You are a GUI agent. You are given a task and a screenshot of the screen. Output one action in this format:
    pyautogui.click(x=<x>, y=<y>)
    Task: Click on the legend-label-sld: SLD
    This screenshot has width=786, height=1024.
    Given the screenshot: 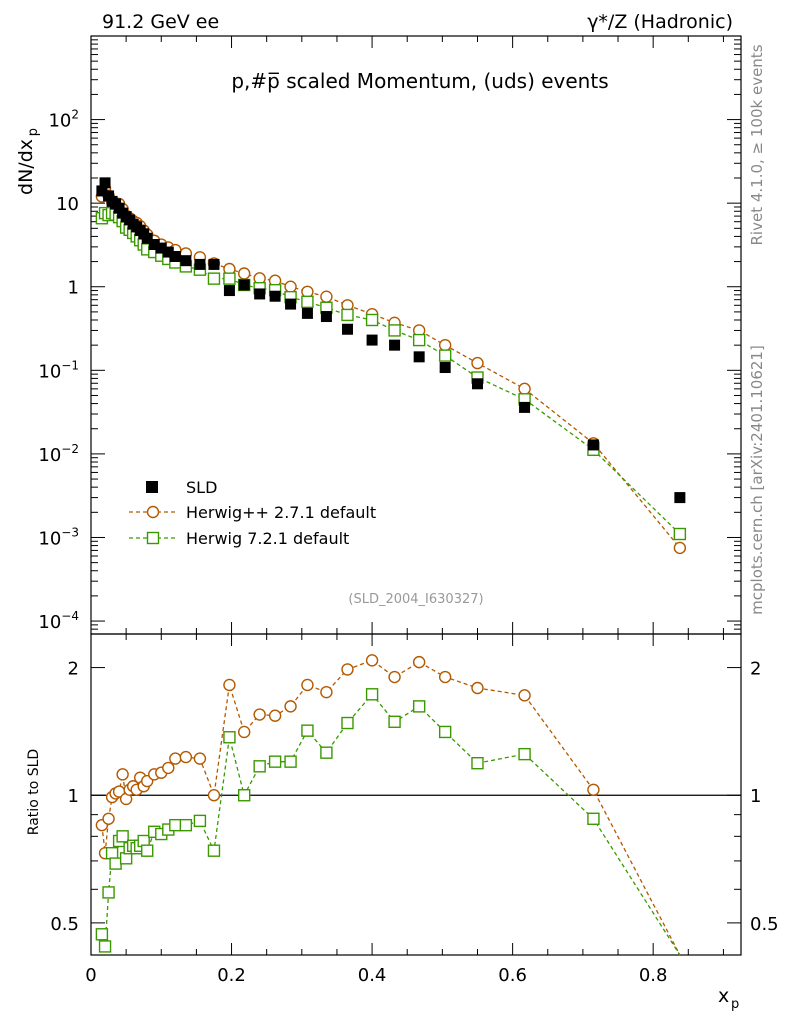 What is the action you would take?
    pyautogui.click(x=201, y=487)
    